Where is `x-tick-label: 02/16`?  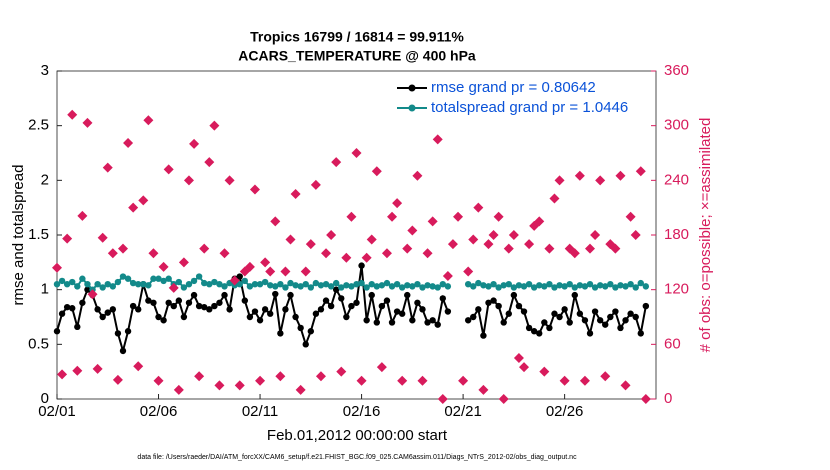 x-tick-label: 02/16 is located at coordinates (362, 411).